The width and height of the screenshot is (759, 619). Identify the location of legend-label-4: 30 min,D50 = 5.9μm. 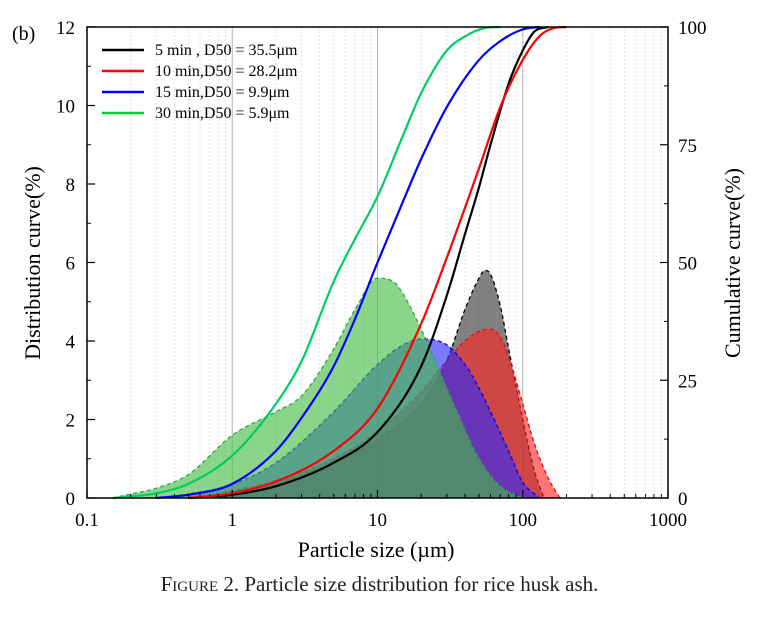
(222, 113).